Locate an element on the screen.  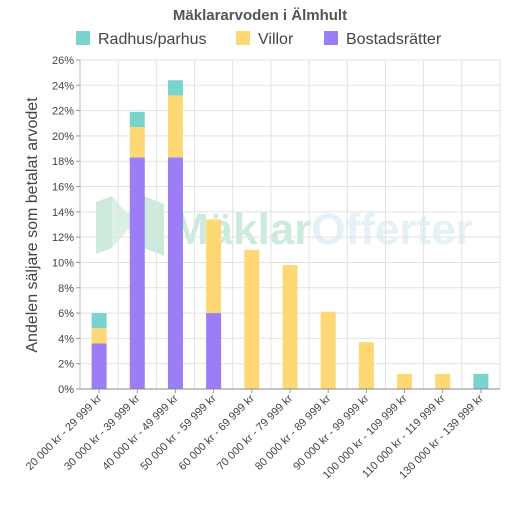
svg-text: MäklarOfferter is located at coordinates (322, 229).